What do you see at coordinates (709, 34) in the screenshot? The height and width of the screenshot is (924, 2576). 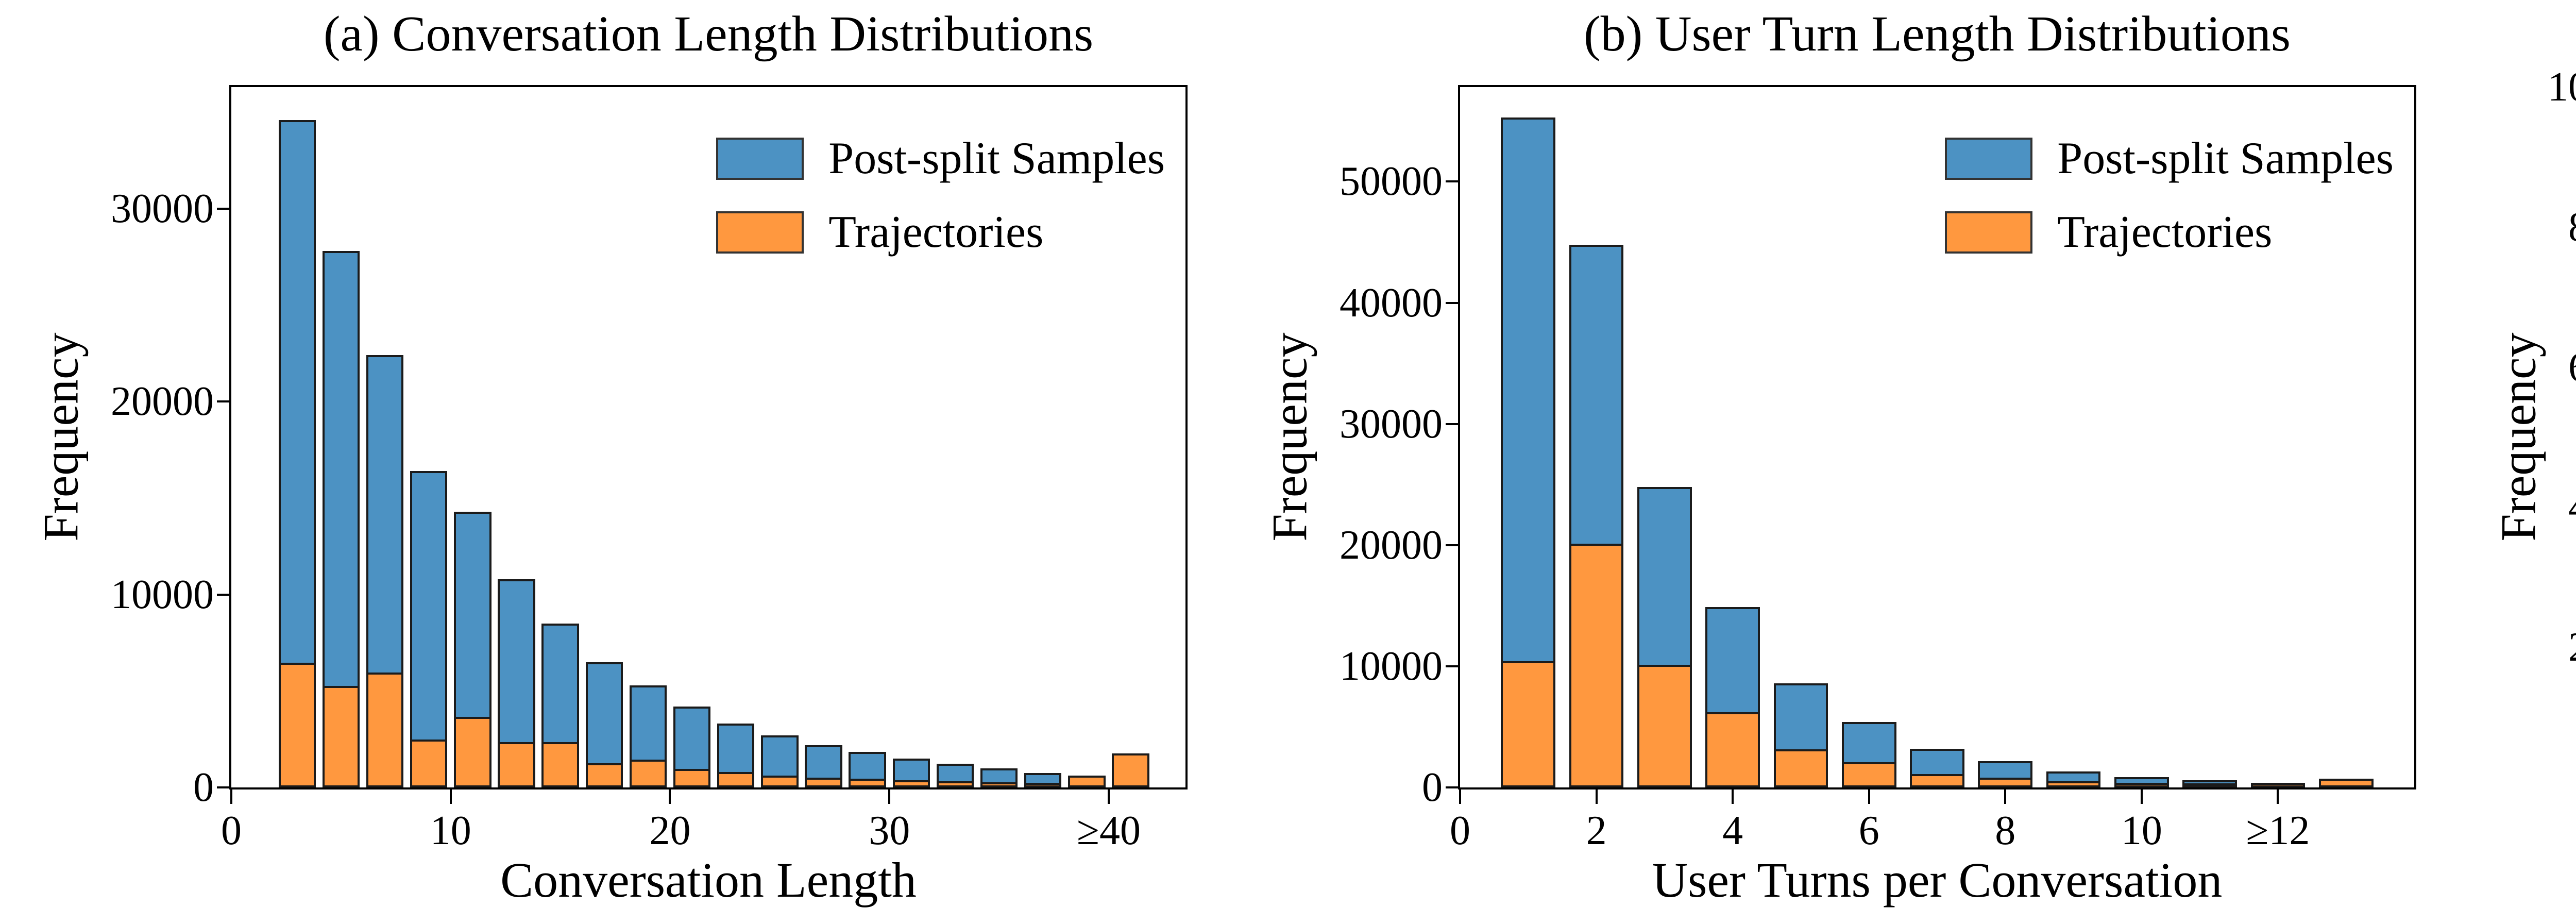 I see `chart-title-a: (a) Conversation Length Distributions` at bounding box center [709, 34].